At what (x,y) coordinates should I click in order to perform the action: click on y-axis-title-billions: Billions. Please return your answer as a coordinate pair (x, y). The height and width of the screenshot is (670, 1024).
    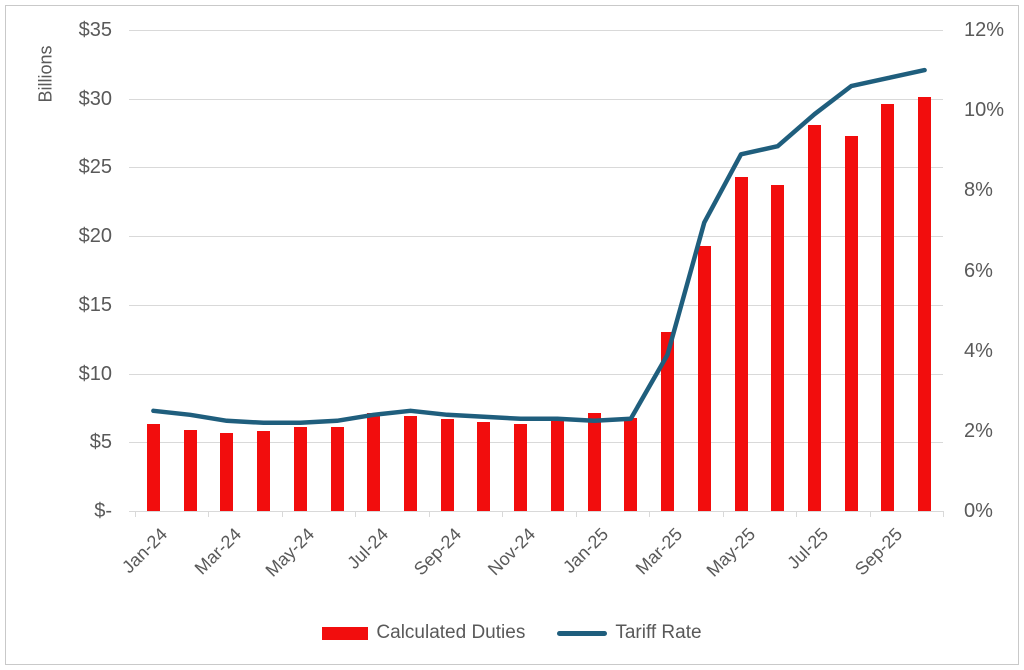
    Looking at the image, I should click on (45, 74).